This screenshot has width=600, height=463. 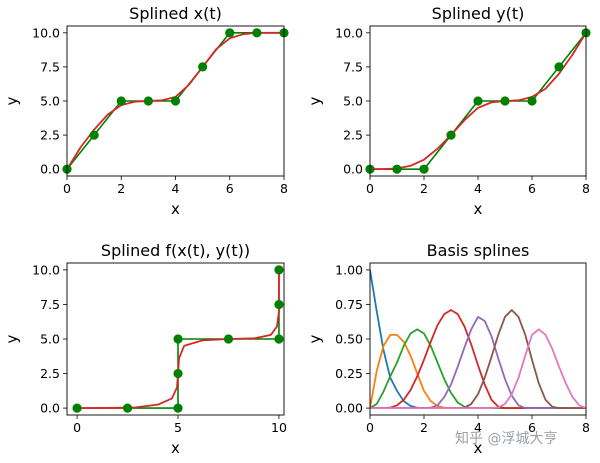 I want to click on y-tick-label: 0.00, so click(x=349, y=408).